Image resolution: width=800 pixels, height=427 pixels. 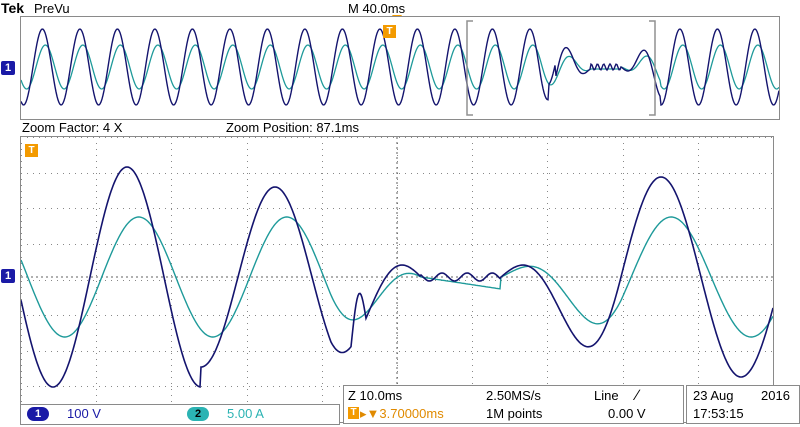 I want to click on channel1-ground-marker: 1, so click(x=8, y=68).